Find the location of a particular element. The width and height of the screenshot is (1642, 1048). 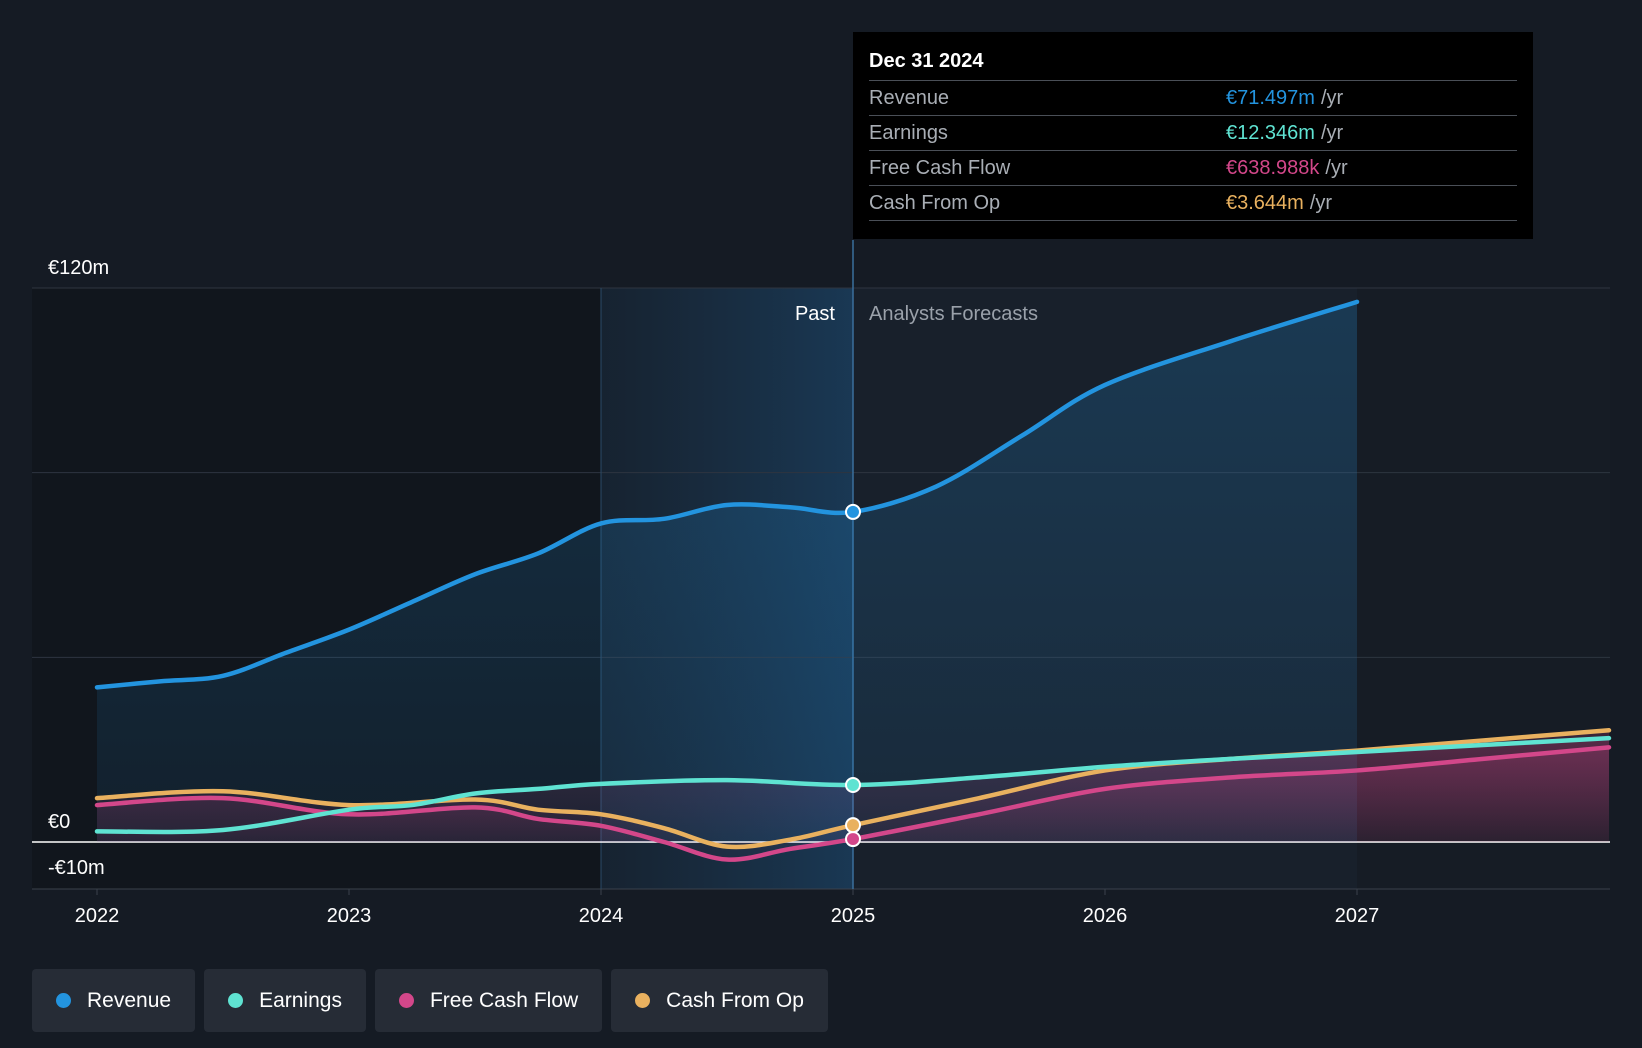

x-tick-label: 2022 is located at coordinates (97, 916).